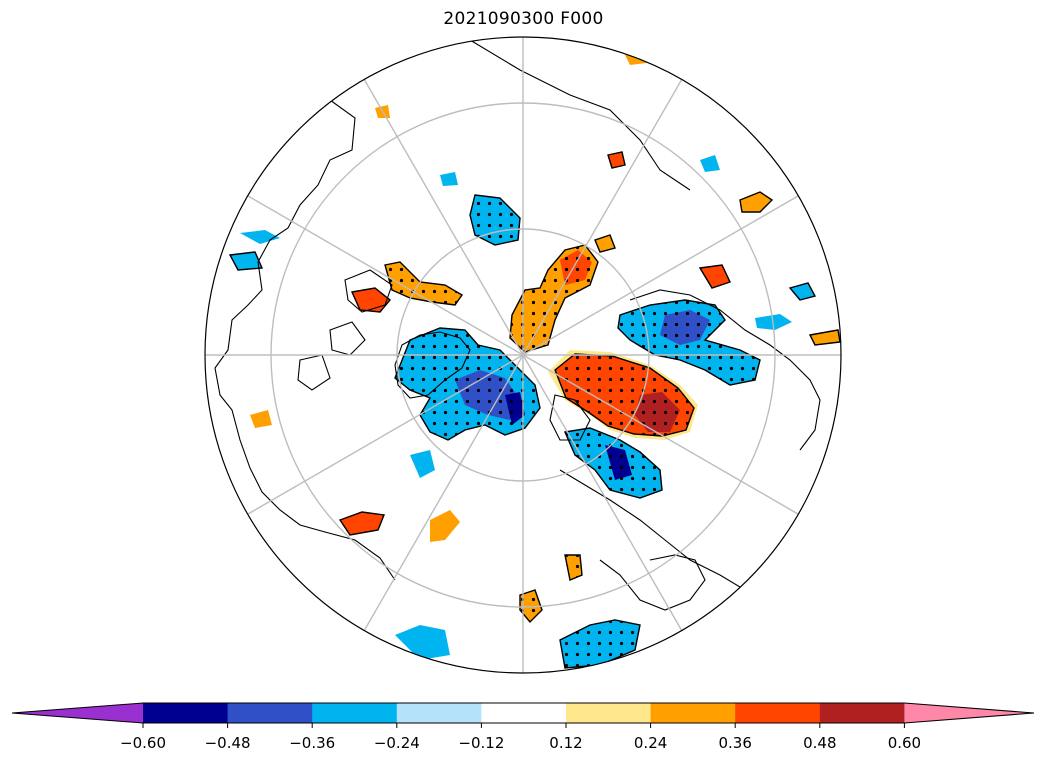 The height and width of the screenshot is (763, 1047). I want to click on coastline-greenland, so click(432, 365).